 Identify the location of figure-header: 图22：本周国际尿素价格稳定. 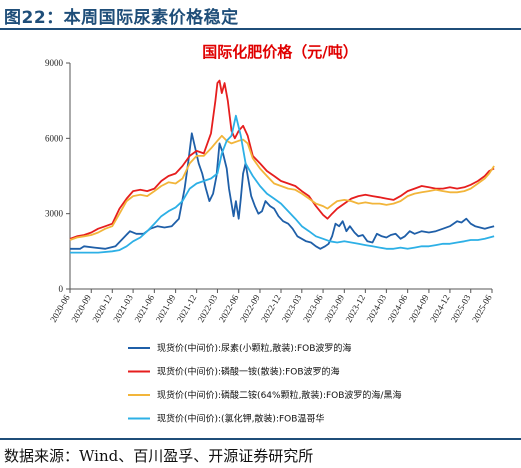
(260, 15).